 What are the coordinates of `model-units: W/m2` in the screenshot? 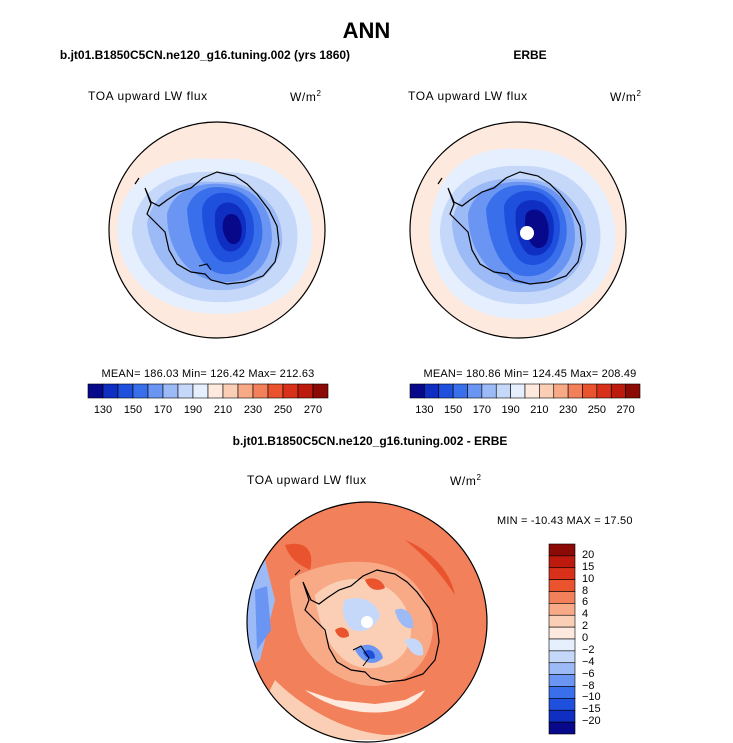 It's located at (306, 96).